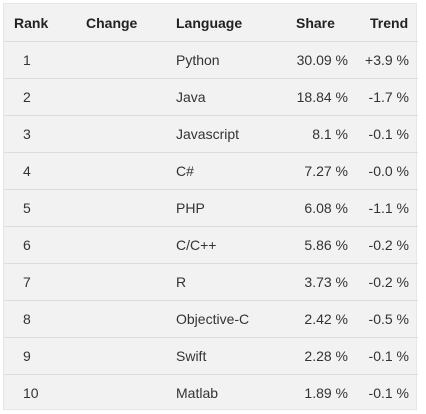  I want to click on header-row: Rank Change Language Share Trend, so click(211, 23).